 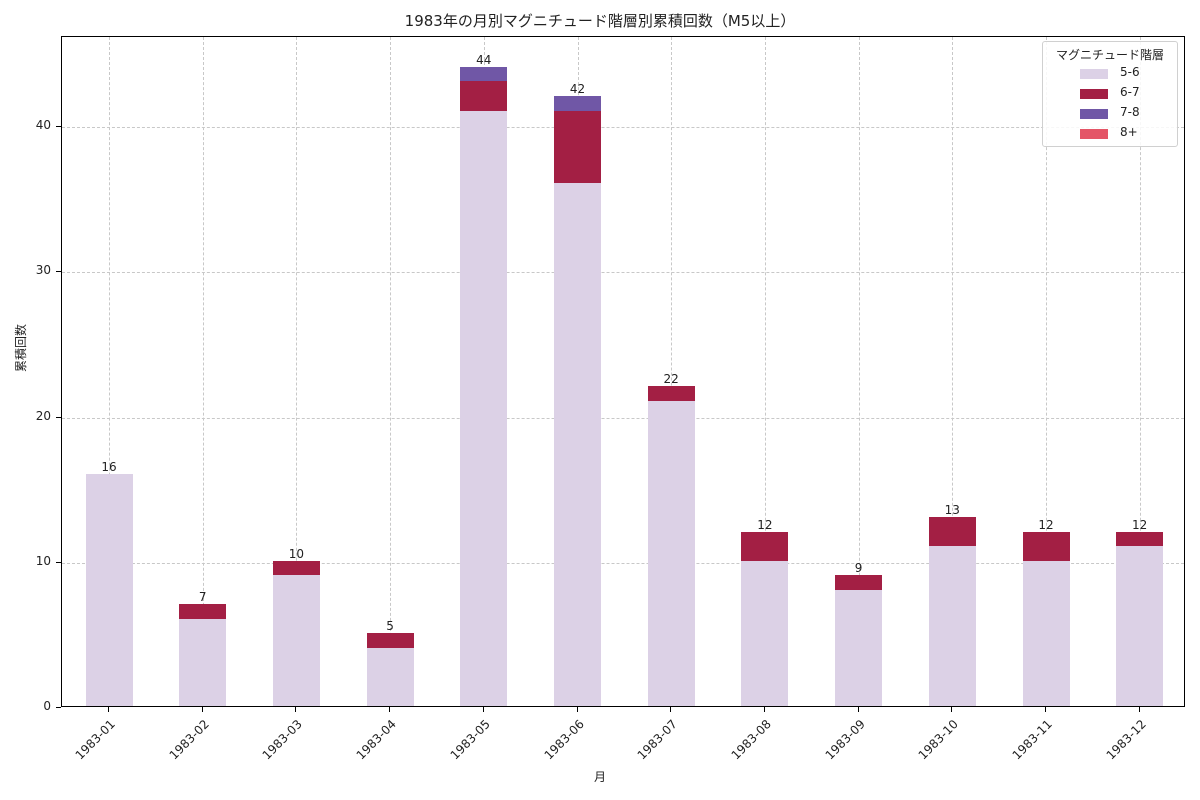 What do you see at coordinates (47, 706) in the screenshot?
I see `y-tick-label: 0` at bounding box center [47, 706].